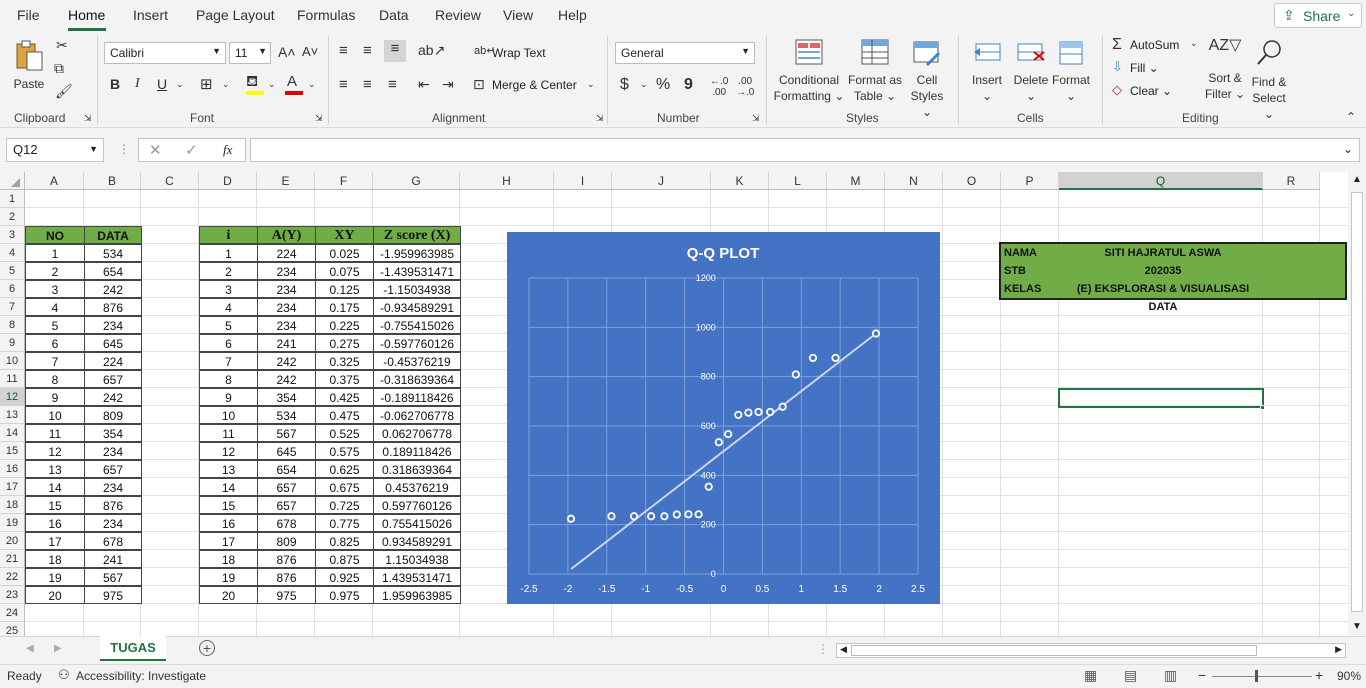 The width and height of the screenshot is (1366, 688). What do you see at coordinates (823, 649) in the screenshot?
I see `tab-splitter-icon: ⋮` at bounding box center [823, 649].